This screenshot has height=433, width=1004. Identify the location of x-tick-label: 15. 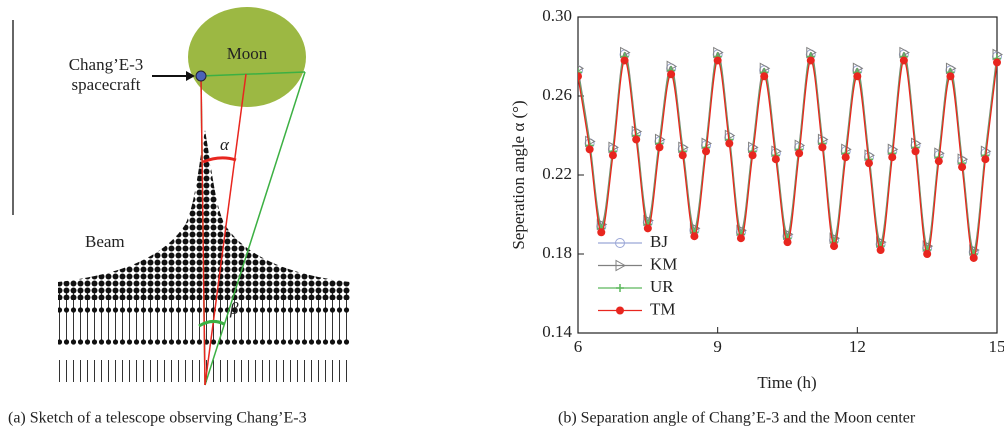
(996, 346).